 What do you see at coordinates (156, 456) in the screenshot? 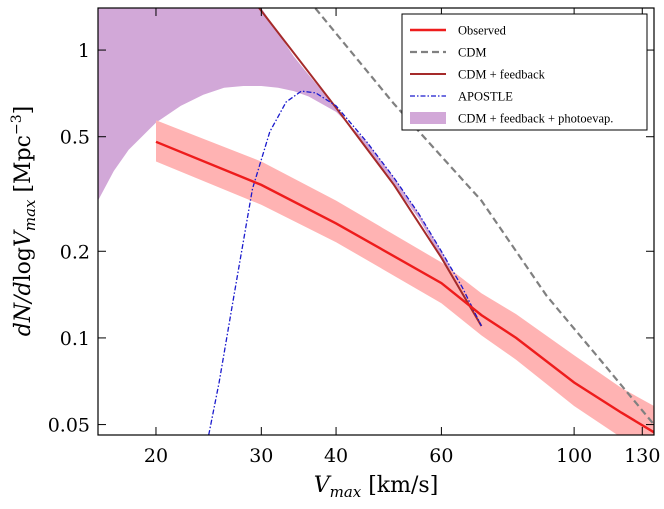
I see `x-tick-label: 20` at bounding box center [156, 456].